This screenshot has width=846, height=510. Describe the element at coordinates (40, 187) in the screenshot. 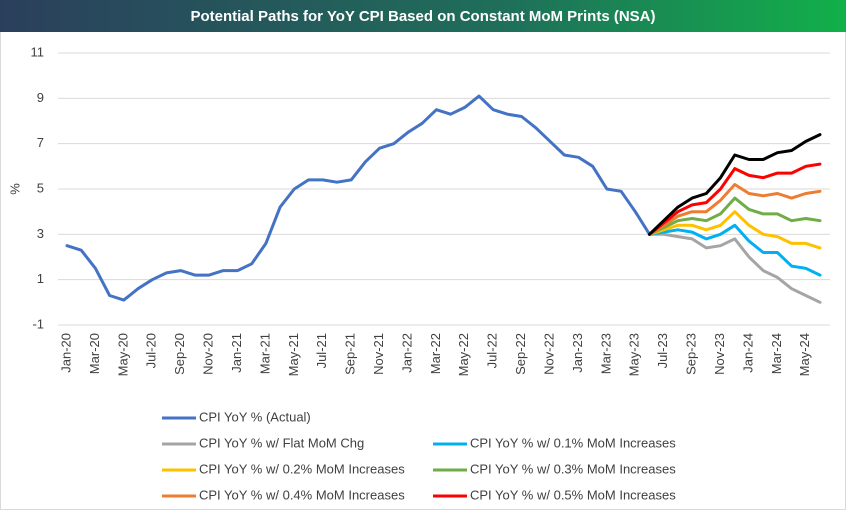

I see `y-tick-label: 5` at that location.